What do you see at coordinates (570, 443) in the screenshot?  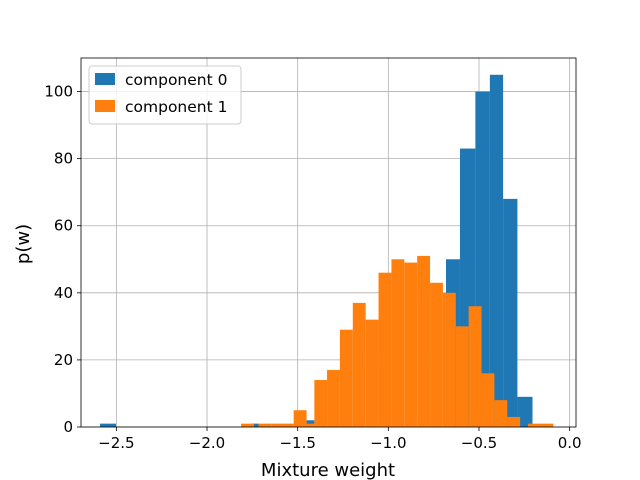 I see `x-tick-label: 0.0` at bounding box center [570, 443].